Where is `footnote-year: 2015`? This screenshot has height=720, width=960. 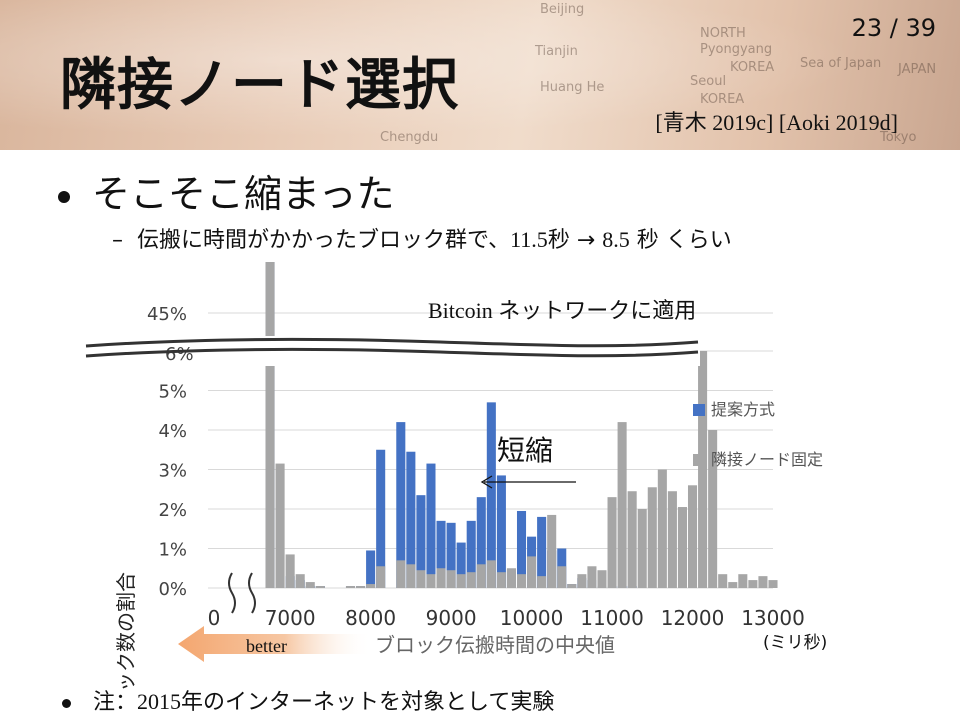
footnote-year: 2015 is located at coordinates (159, 701).